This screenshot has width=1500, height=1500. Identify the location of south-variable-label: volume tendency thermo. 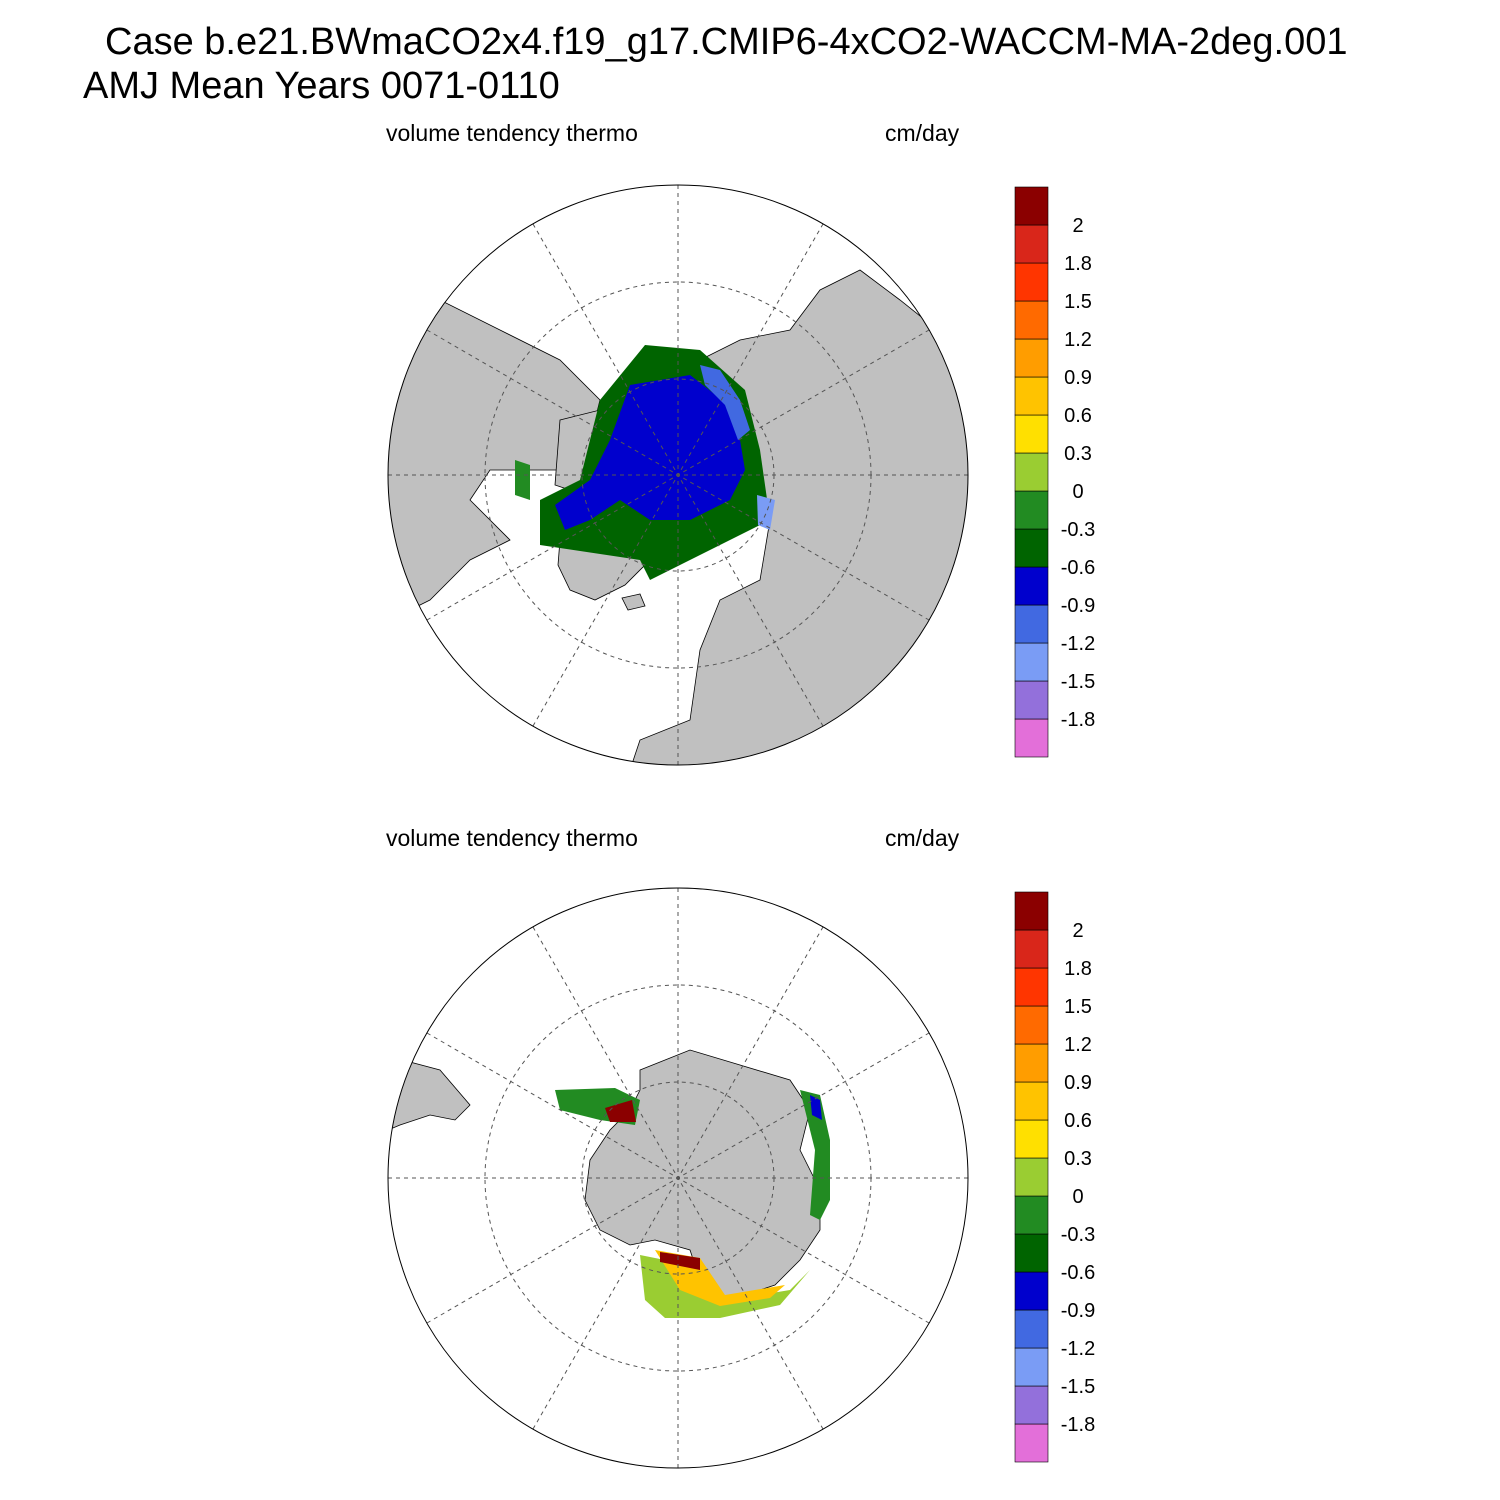
(512, 838).